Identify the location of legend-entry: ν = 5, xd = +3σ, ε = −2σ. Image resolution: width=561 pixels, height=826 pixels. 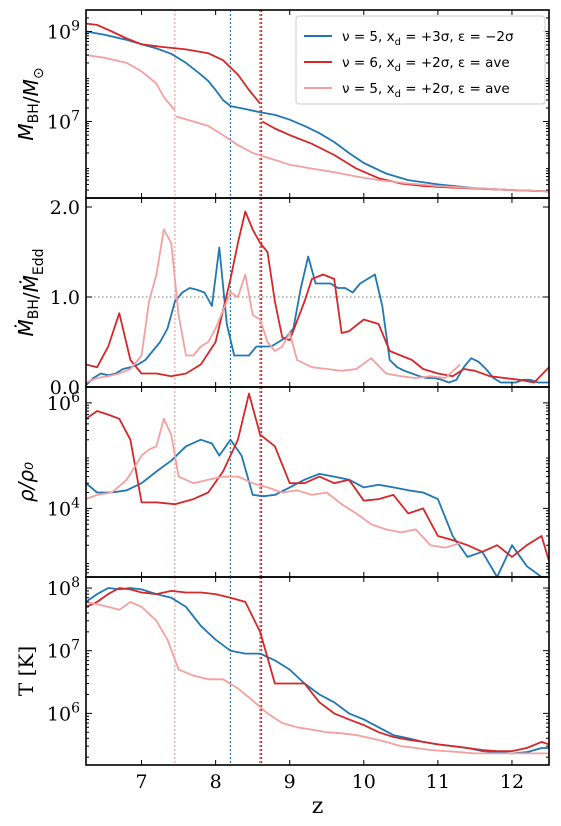
(428, 38).